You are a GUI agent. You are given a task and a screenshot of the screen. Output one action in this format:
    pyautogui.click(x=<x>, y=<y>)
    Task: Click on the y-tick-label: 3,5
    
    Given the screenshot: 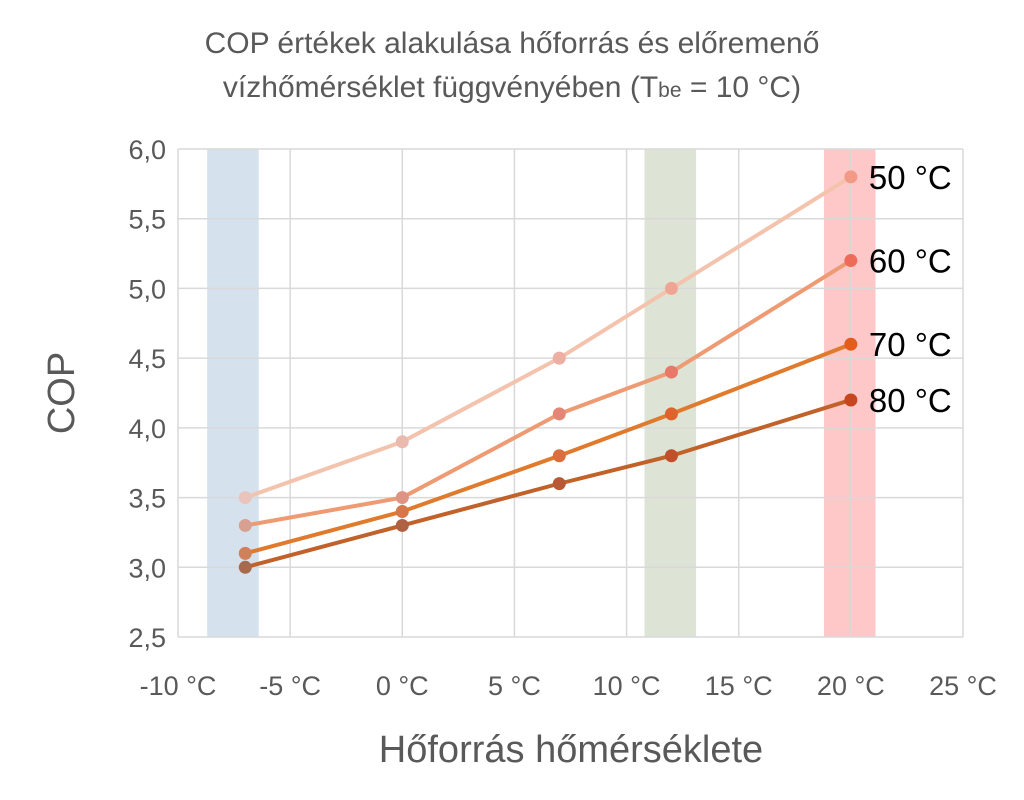 What is the action you would take?
    pyautogui.click(x=147, y=499)
    